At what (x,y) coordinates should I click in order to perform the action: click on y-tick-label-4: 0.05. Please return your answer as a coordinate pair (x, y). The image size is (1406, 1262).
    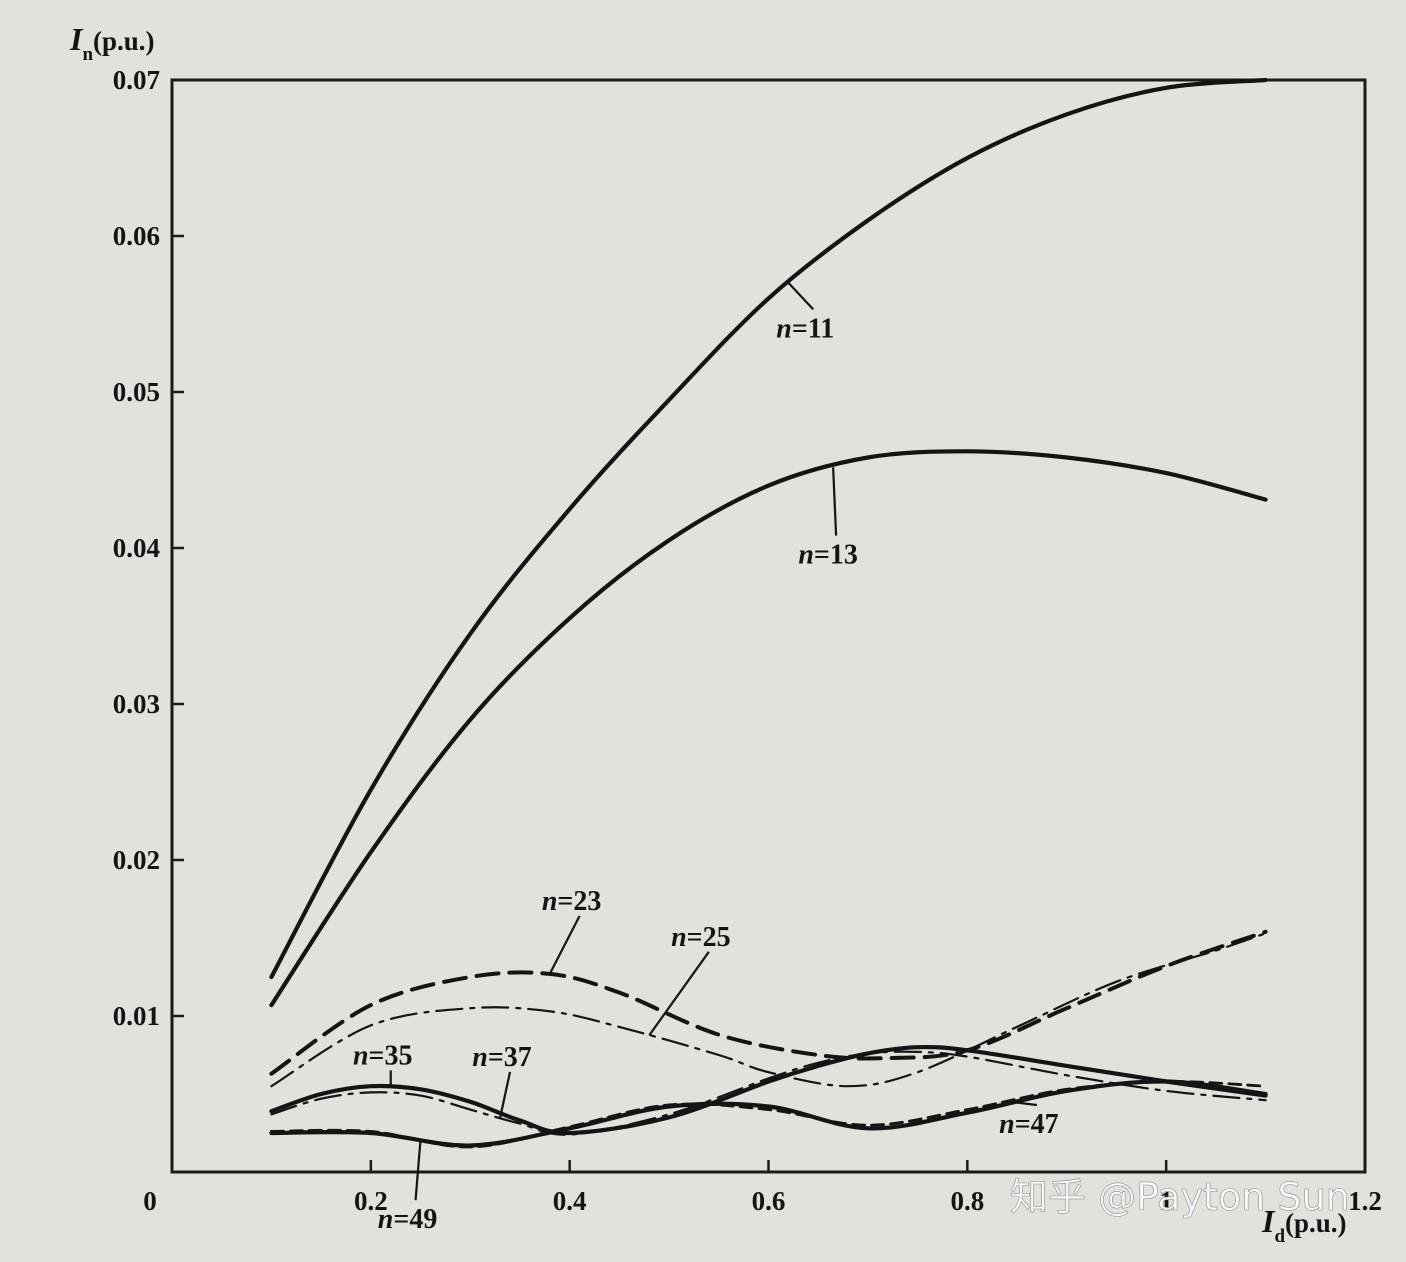
    Looking at the image, I should click on (136, 392).